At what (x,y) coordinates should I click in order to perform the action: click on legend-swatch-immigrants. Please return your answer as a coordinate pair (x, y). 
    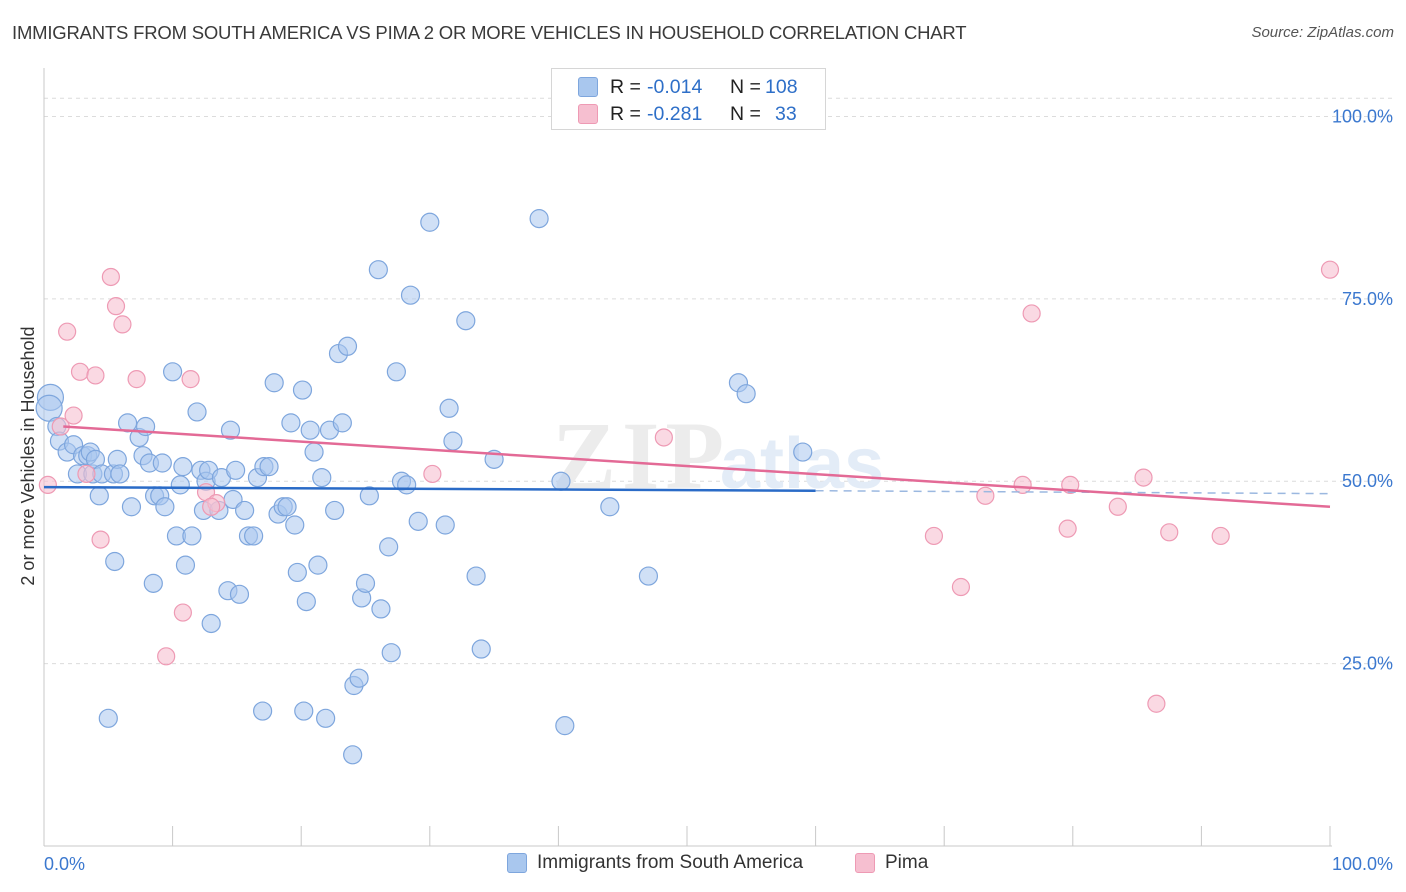
    Looking at the image, I should click on (517, 863).